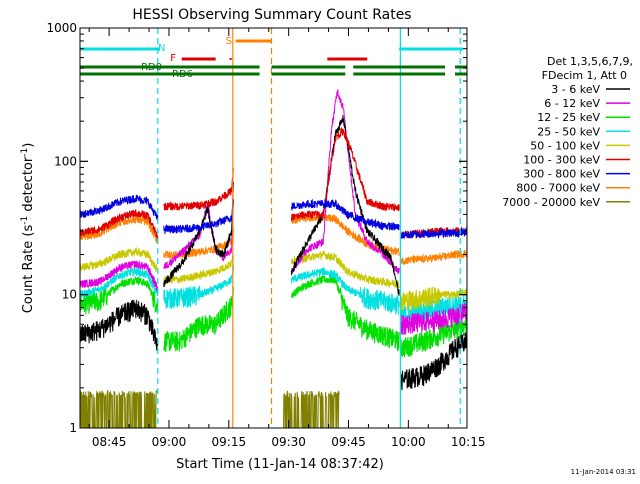  I want to click on x-axis-label: Start Time (11-Jan-14 08:37:42), so click(280, 464).